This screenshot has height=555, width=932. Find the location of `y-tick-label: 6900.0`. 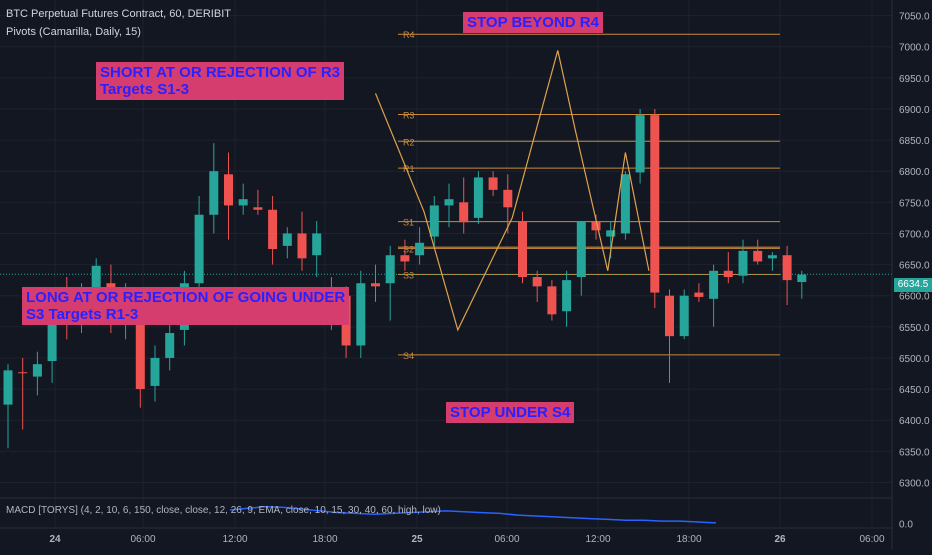

y-tick-label: 6900.0 is located at coordinates (914, 110).